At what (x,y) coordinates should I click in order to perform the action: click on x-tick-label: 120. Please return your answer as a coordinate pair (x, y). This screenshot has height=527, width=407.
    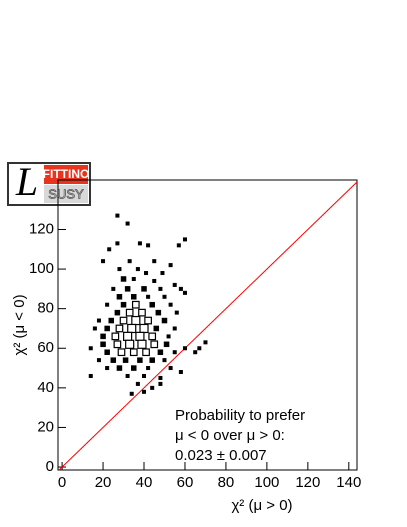
    Looking at the image, I should click on (307, 482).